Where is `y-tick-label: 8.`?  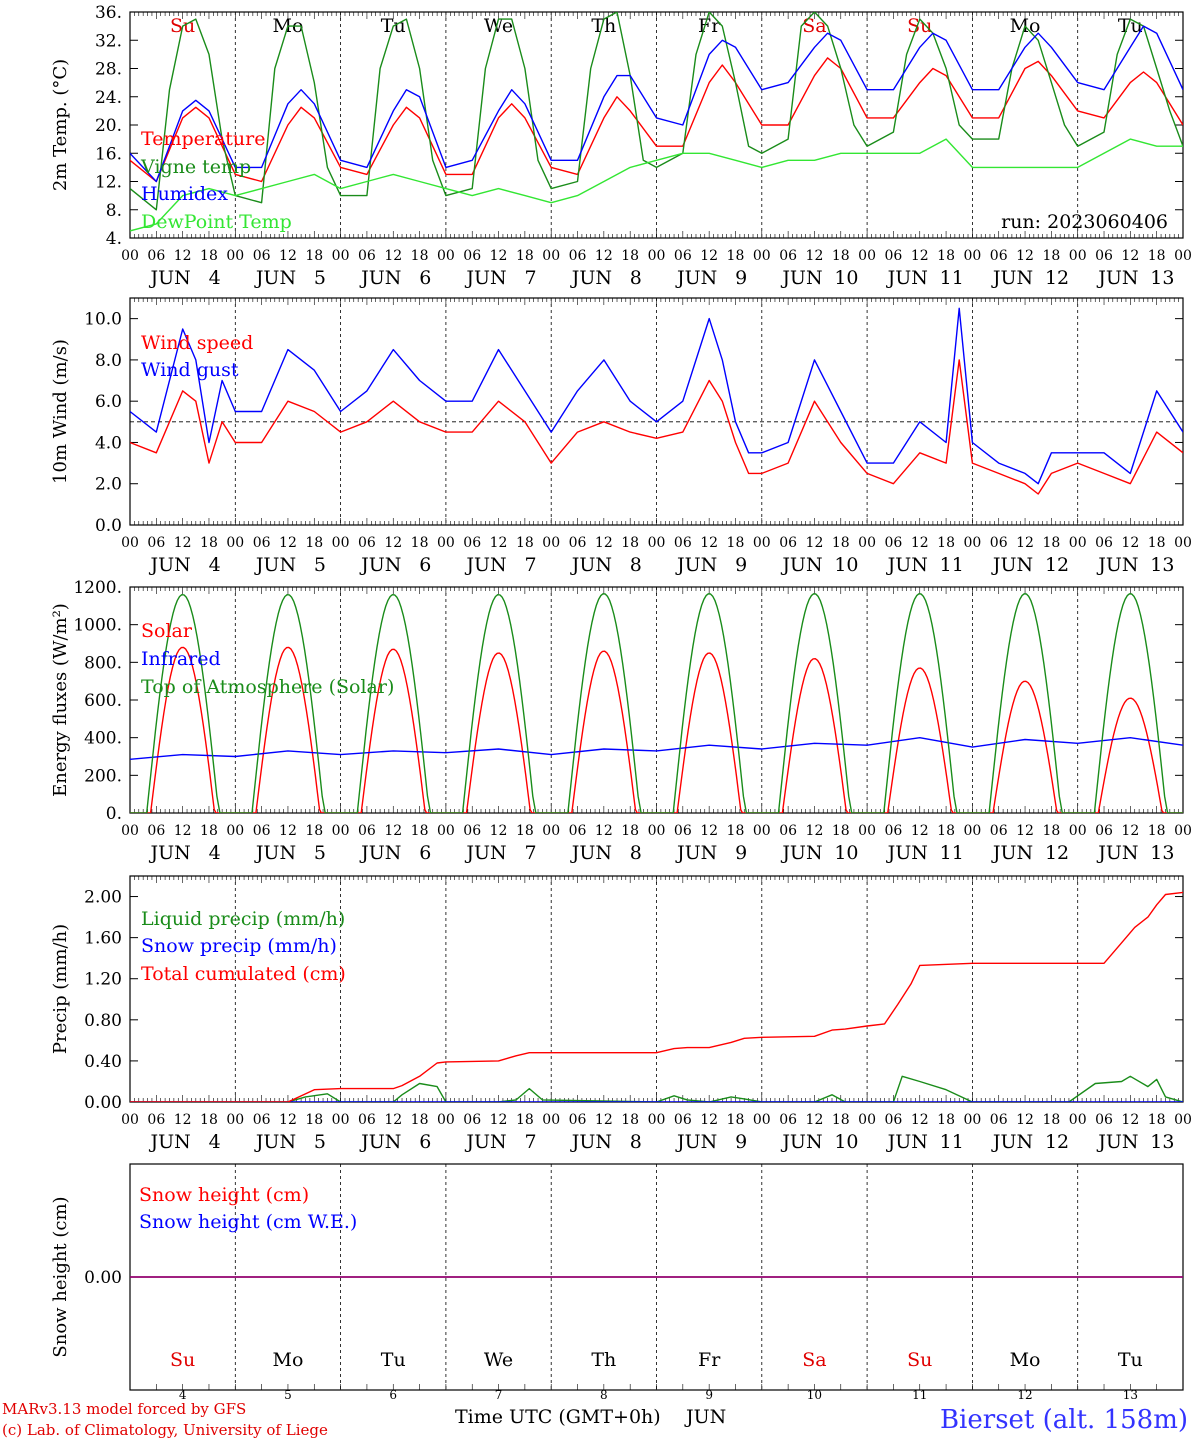
y-tick-label: 8. is located at coordinates (114, 211).